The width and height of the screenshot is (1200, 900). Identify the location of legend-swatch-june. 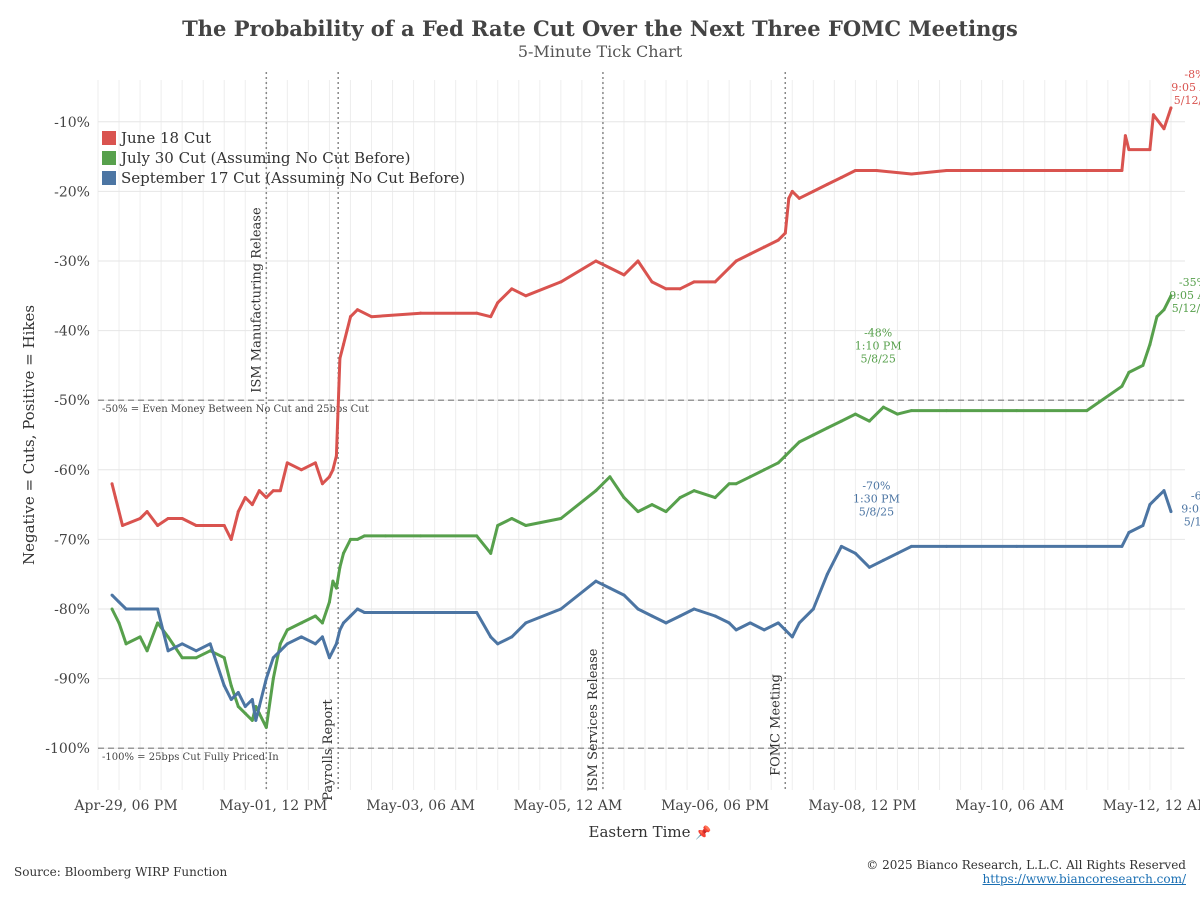
(109, 138).